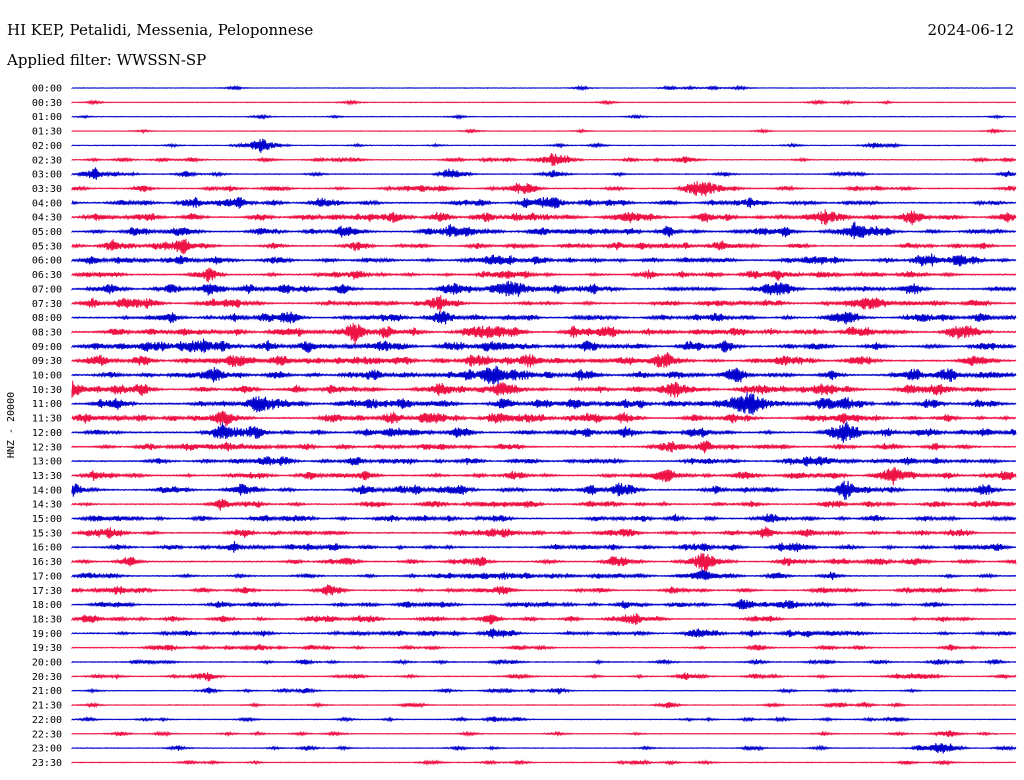 This screenshot has width=1024, height=780. What do you see at coordinates (47, 232) in the screenshot?
I see `row-time-label: 05:00` at bounding box center [47, 232].